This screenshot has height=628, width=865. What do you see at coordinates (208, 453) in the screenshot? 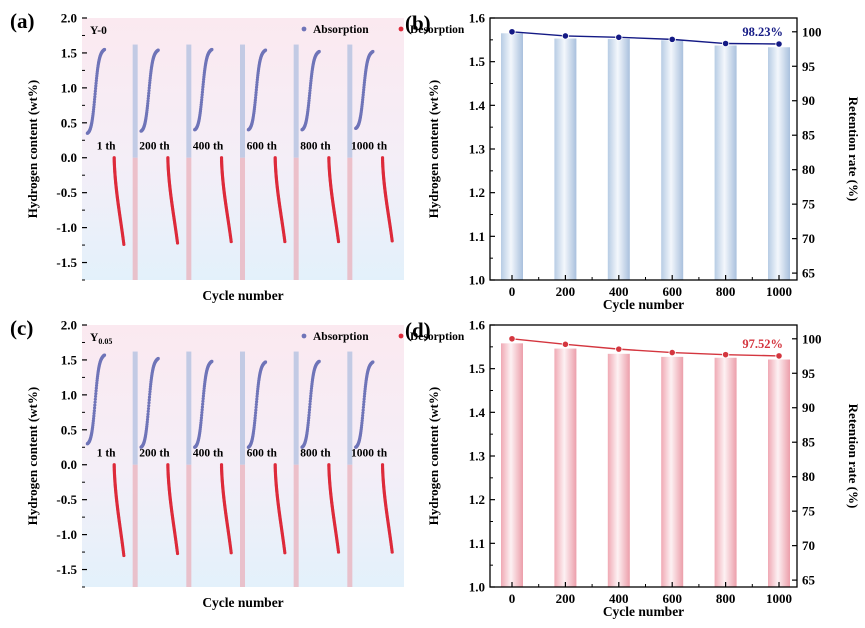
I see `cycle-label: 400 th` at bounding box center [208, 453].